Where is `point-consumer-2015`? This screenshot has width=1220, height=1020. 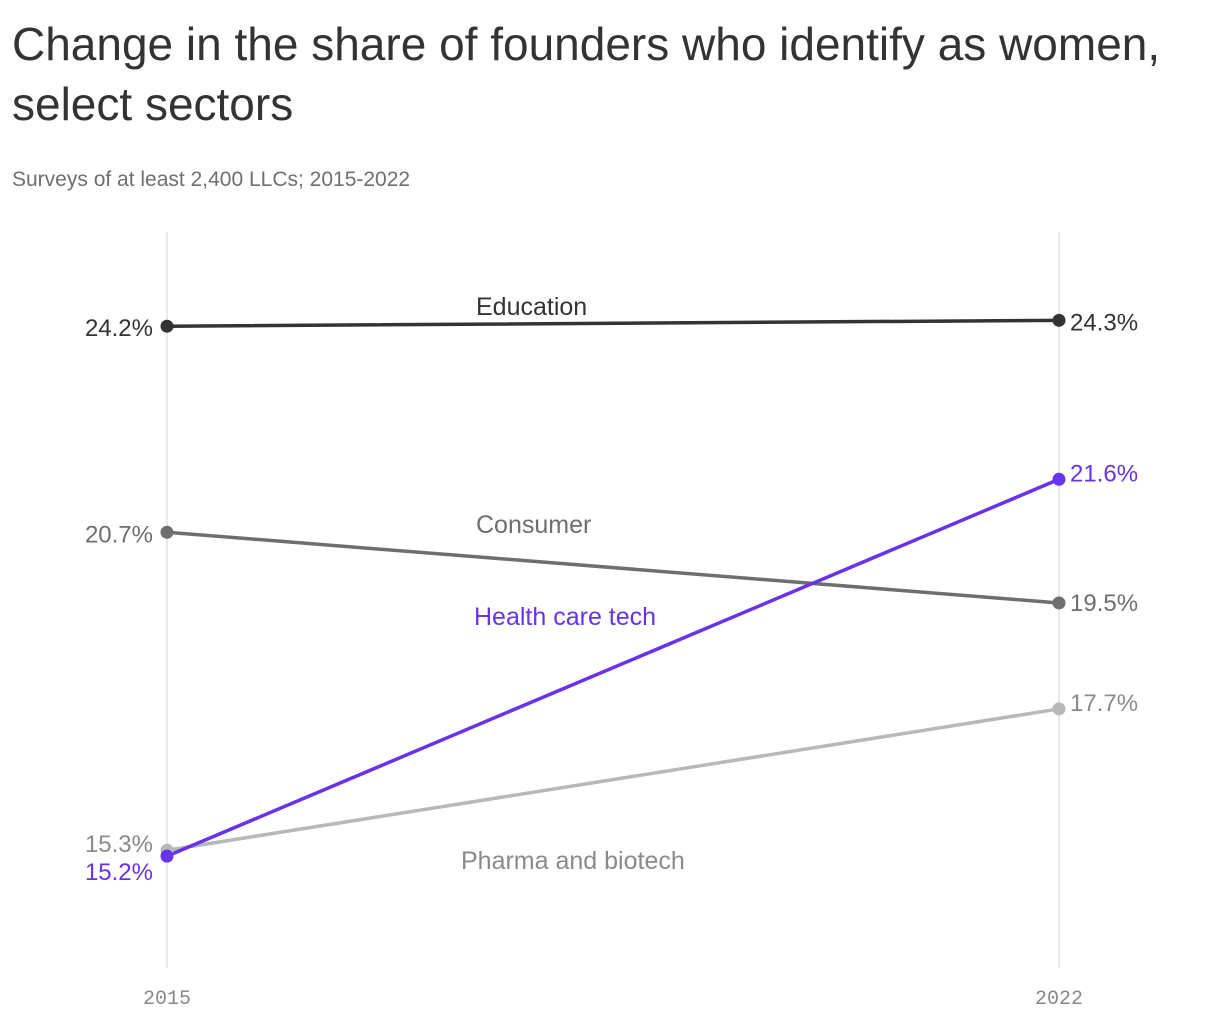 point-consumer-2015 is located at coordinates (167, 532).